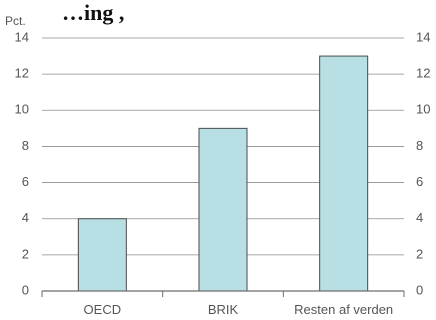 The height and width of the screenshot is (320, 436). Describe the element at coordinates (223, 209) in the screenshot. I see `bar-brik` at that location.